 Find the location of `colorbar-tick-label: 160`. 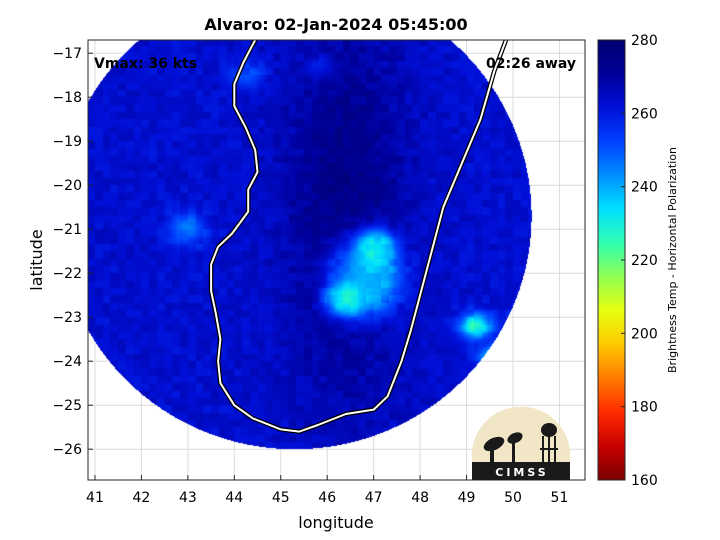

colorbar-tick-label: 160 is located at coordinates (644, 481).